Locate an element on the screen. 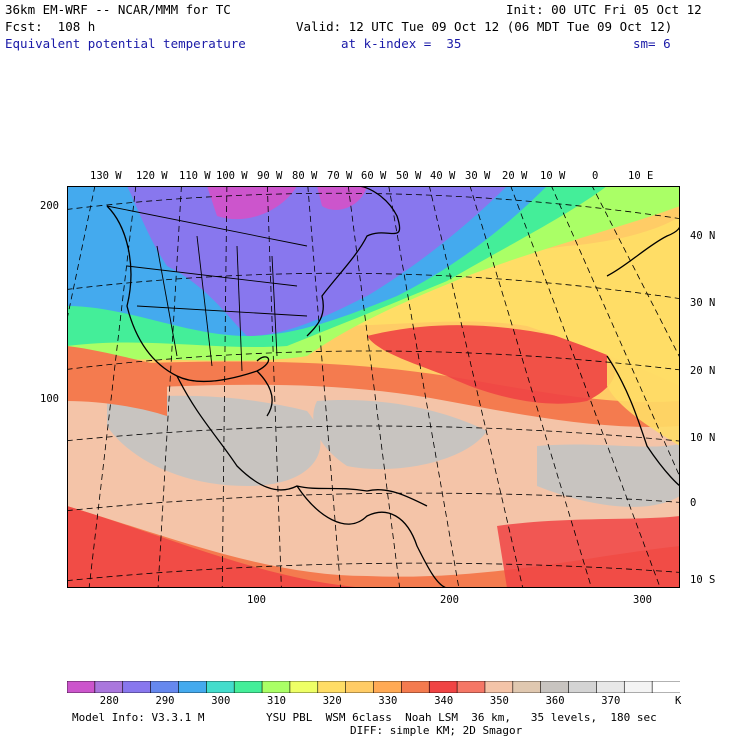 The width and height of the screenshot is (740, 740). colorbar-label: 320 is located at coordinates (332, 701).